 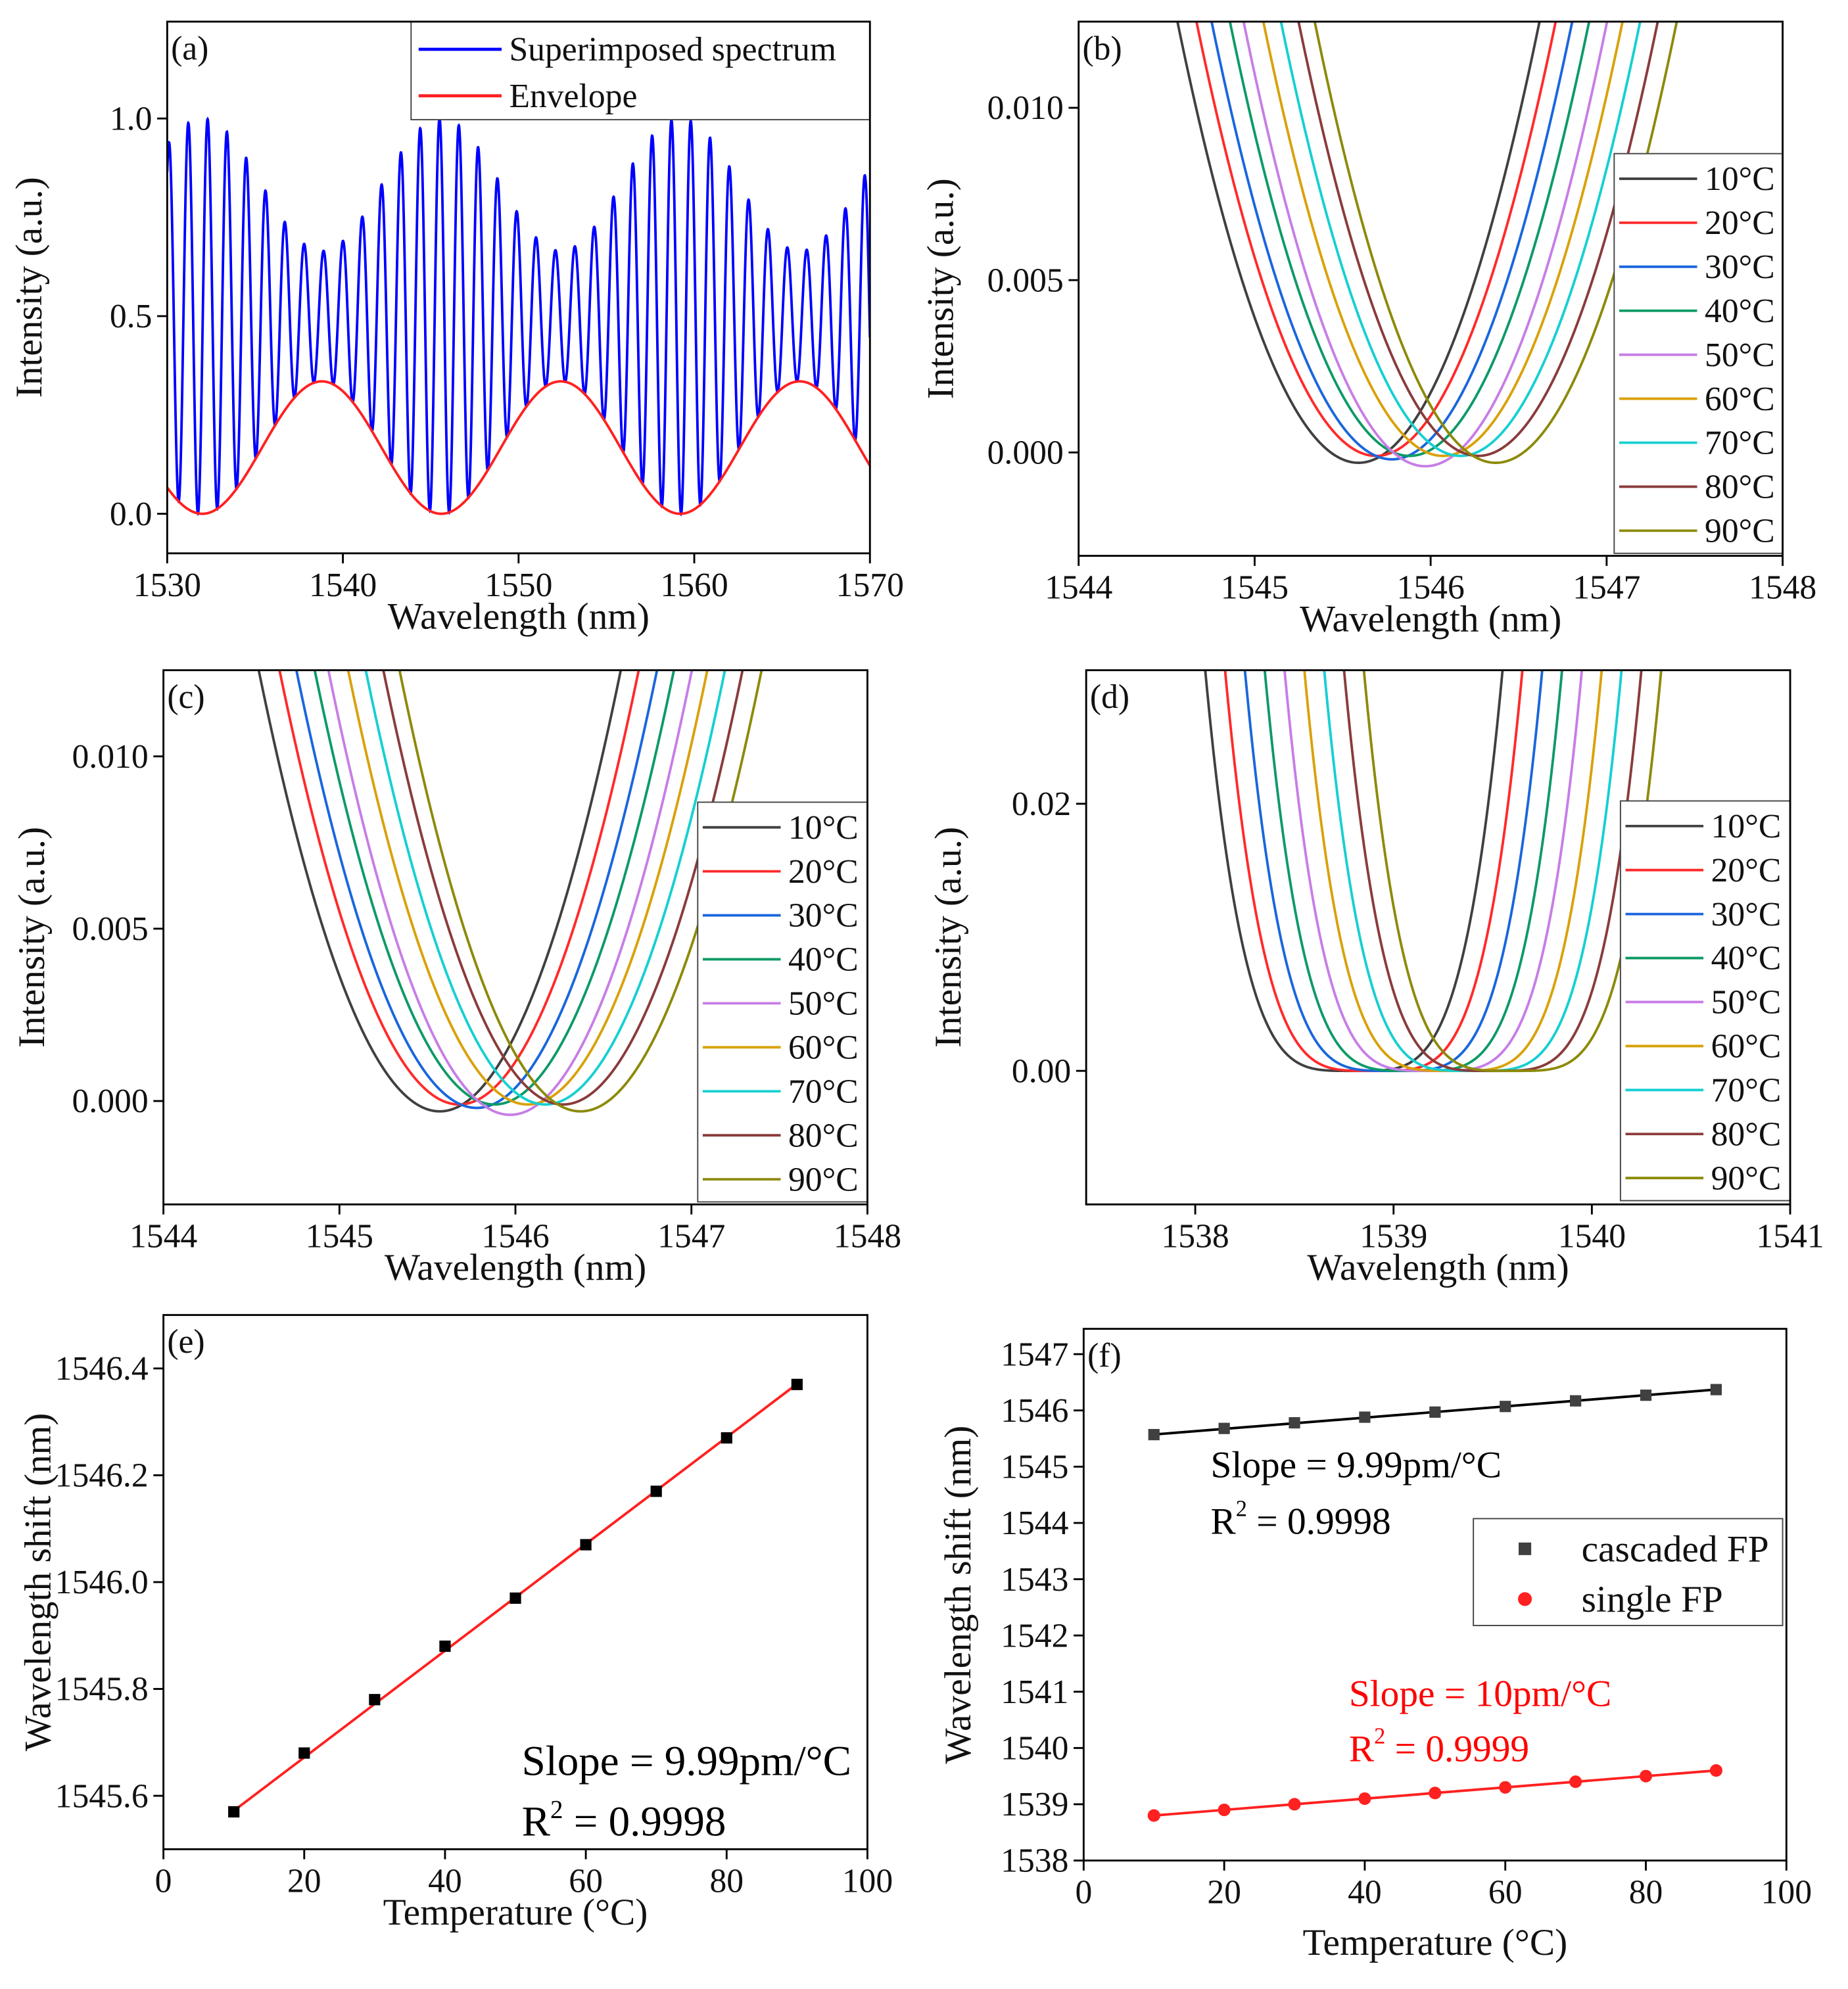 What do you see at coordinates (624, 1821) in the screenshot?
I see `annotation: R2 = 0.9998` at bounding box center [624, 1821].